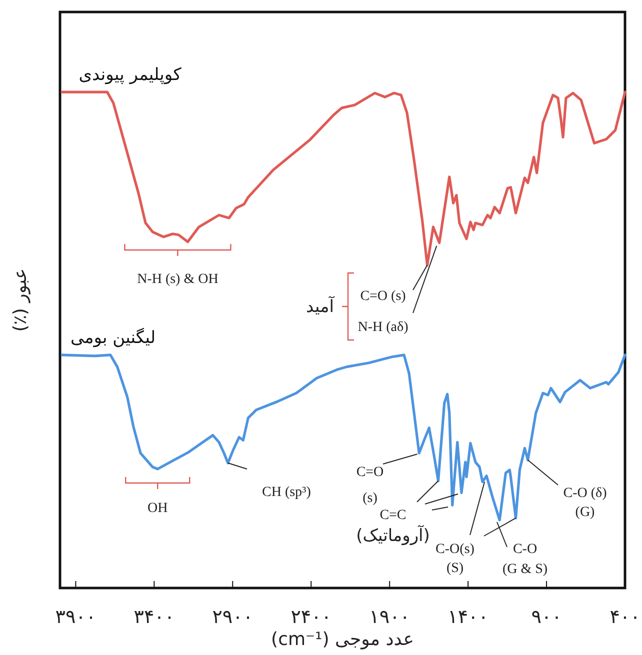 This screenshot has height=655, width=642. What do you see at coordinates (455, 559) in the screenshot?
I see `annotation: C-O(s) (S)` at bounding box center [455, 559].